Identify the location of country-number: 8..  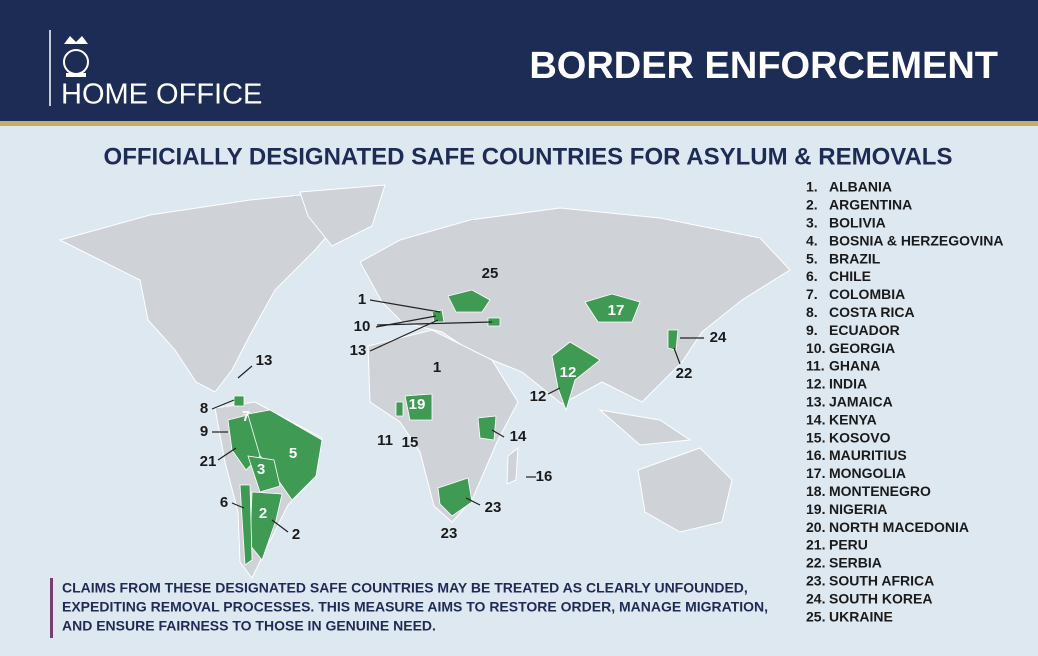
(812, 312).